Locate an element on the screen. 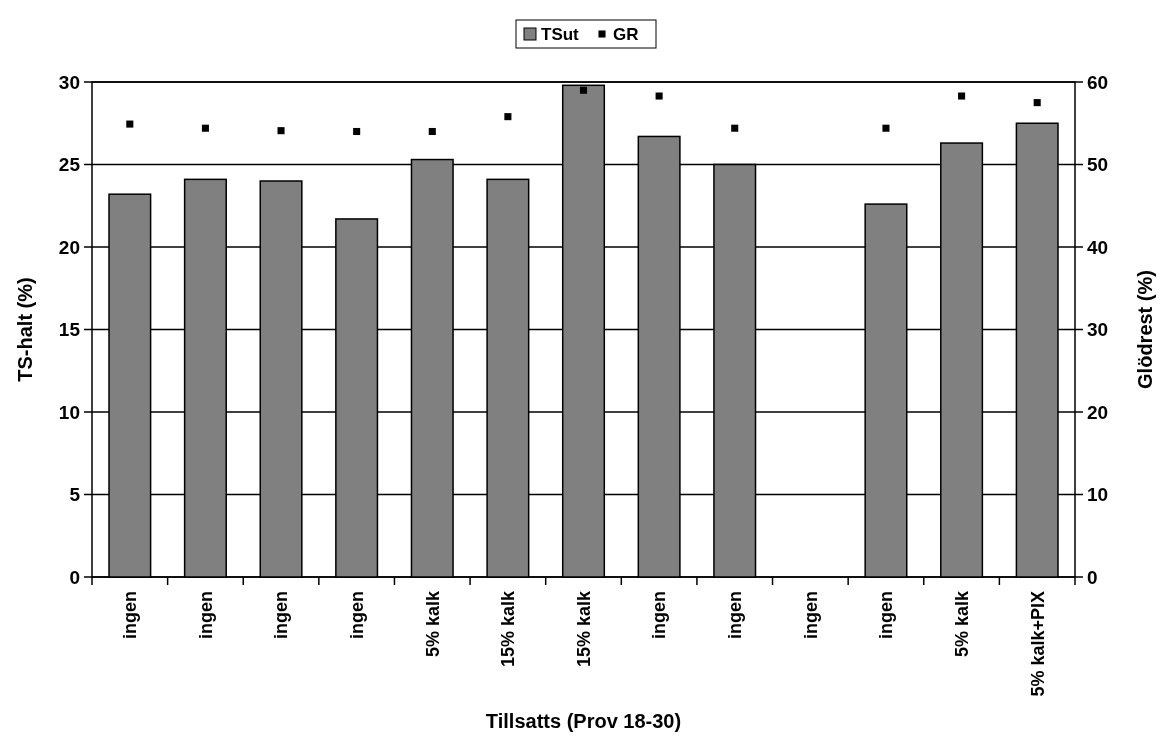  y2-tick-label: 50 is located at coordinates (1098, 165).